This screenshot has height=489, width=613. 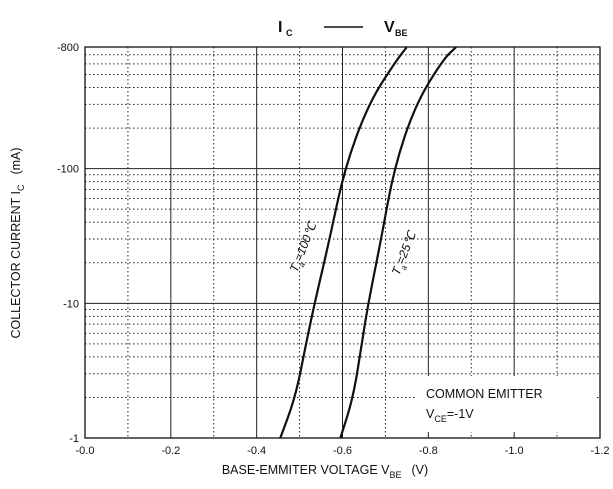 What do you see at coordinates (404, 267) in the screenshot?
I see `curve-label-25c-sub: a` at bounding box center [404, 267].